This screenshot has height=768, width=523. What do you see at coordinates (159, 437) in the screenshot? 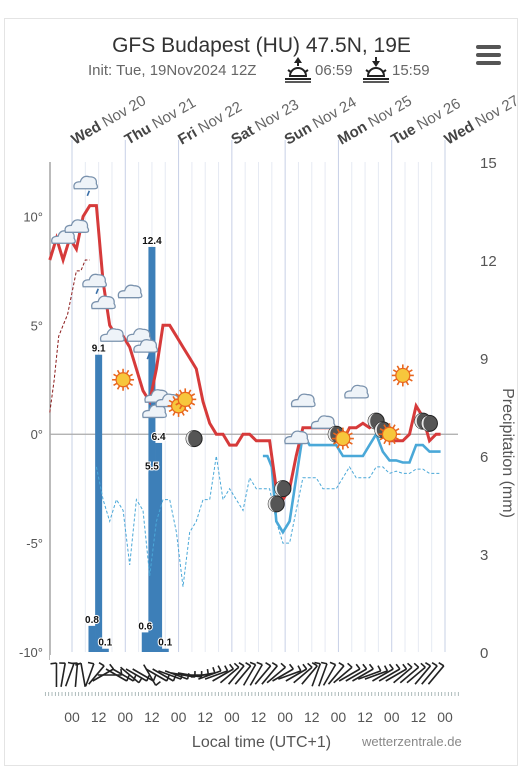
I see `precip-label: 6.4` at bounding box center [159, 437].